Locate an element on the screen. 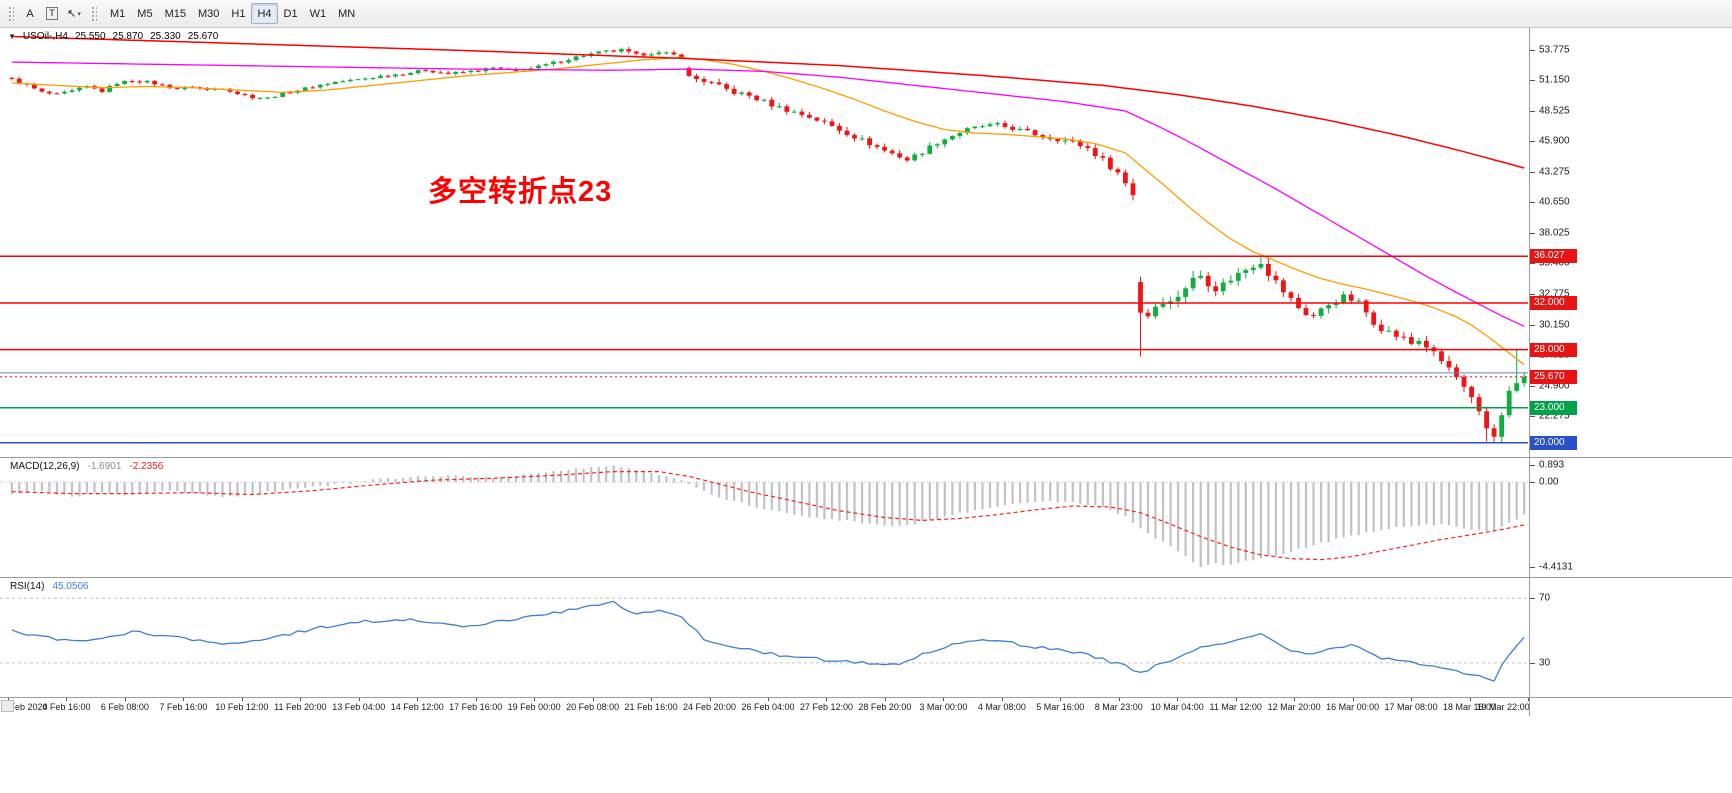  corner-box is located at coordinates (7, 706).